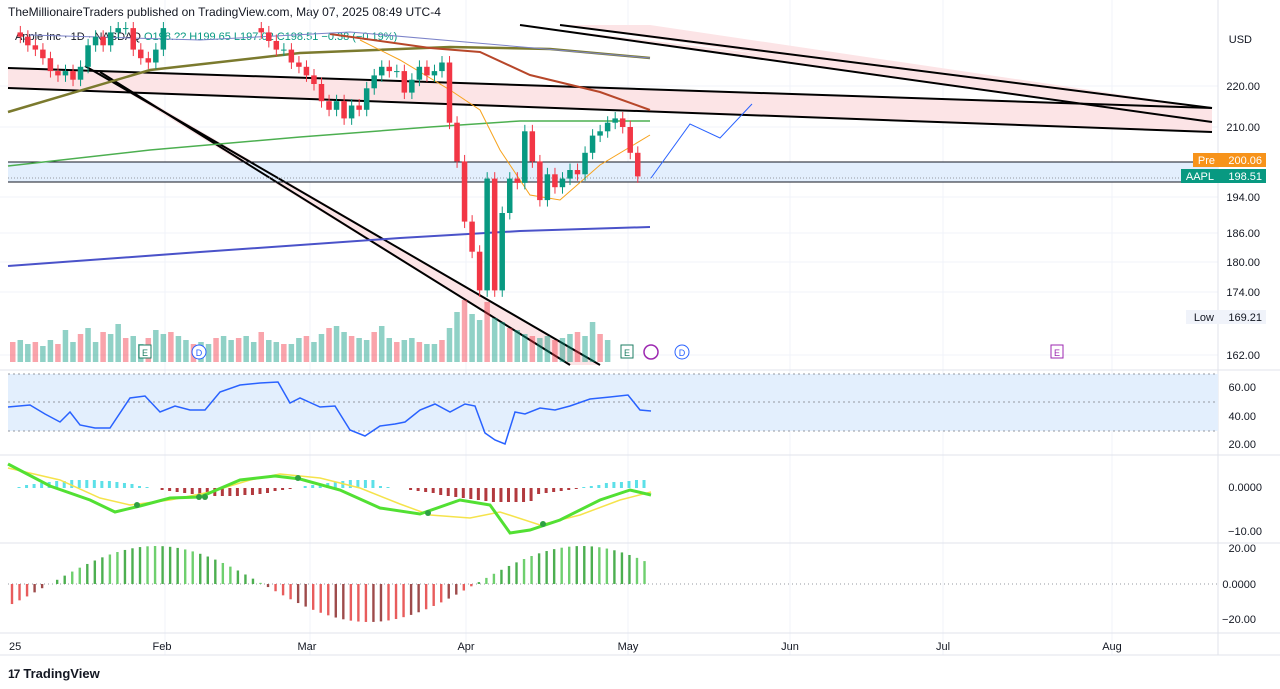  Describe the element at coordinates (1242, 388) in the screenshot. I see `rsi-tick: 60.00` at that location.